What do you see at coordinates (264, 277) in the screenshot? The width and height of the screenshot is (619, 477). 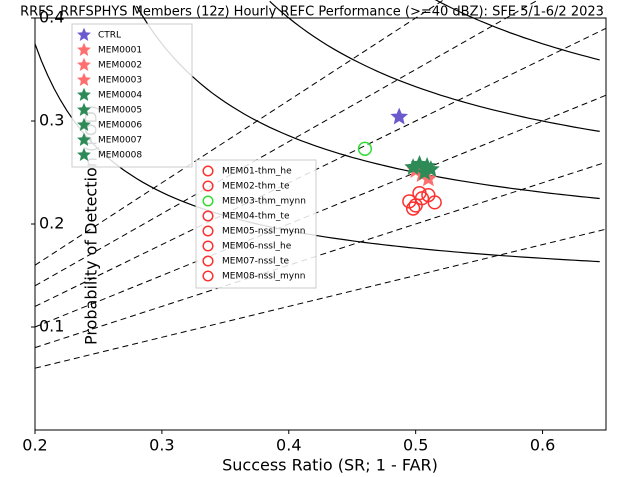 I see `legend-label: MEM08-nssl_mynn` at bounding box center [264, 277].